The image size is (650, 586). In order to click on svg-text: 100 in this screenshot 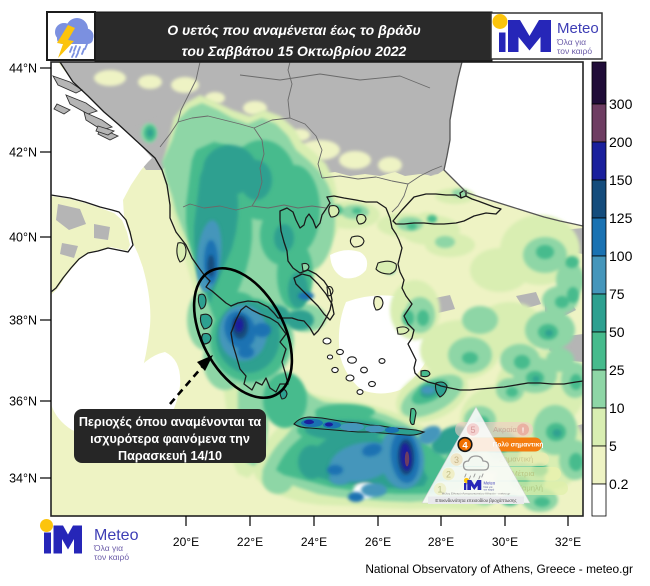, I will do `click(621, 256)`.